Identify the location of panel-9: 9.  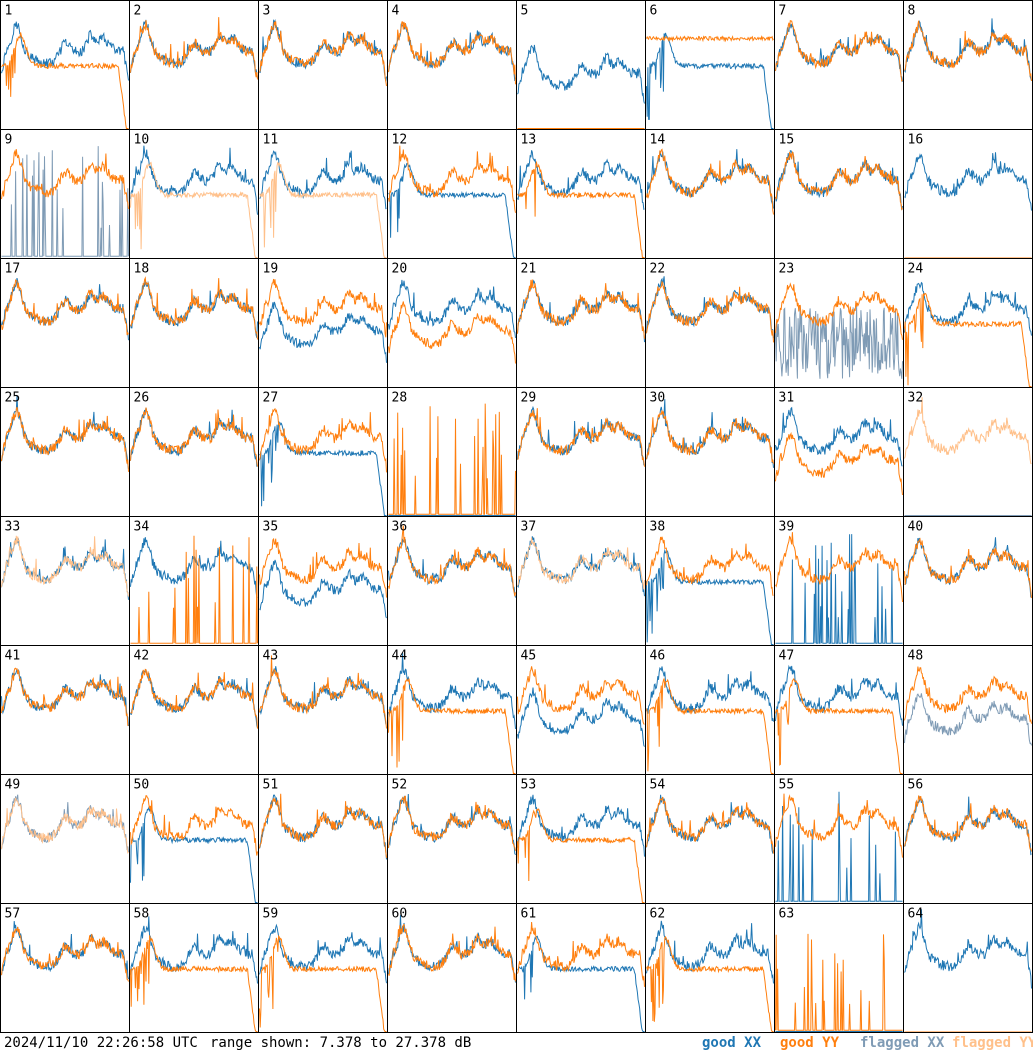
(65, 194).